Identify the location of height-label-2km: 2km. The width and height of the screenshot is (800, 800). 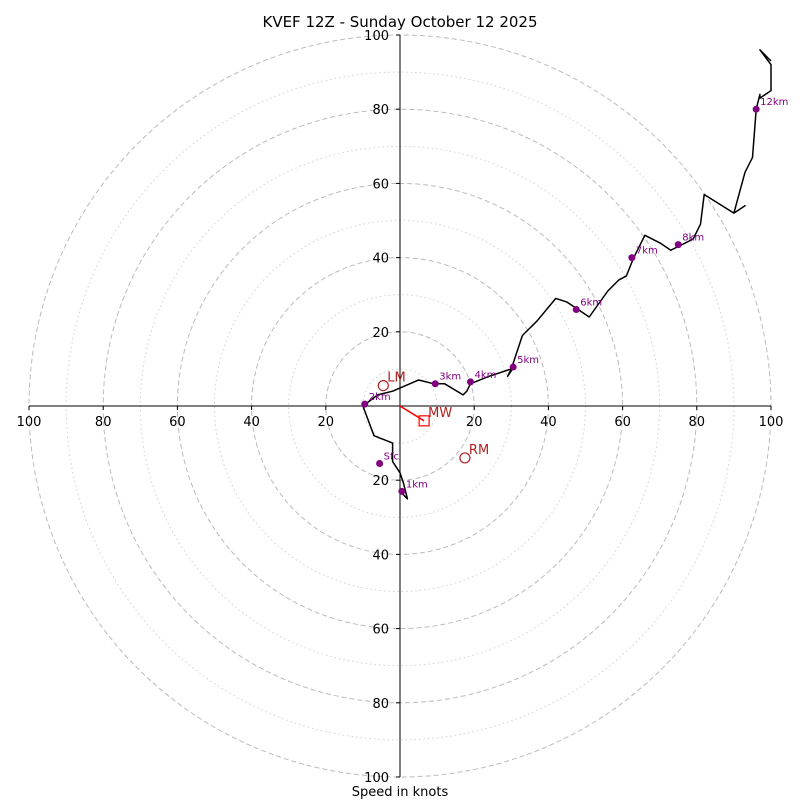
(380, 397).